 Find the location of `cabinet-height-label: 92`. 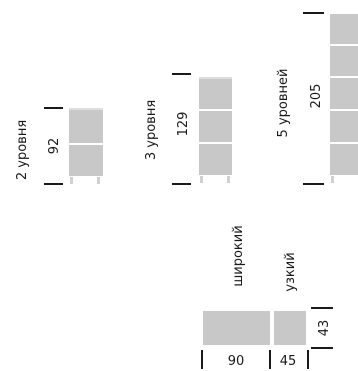

cabinet-height-label: 92 is located at coordinates (54, 146).